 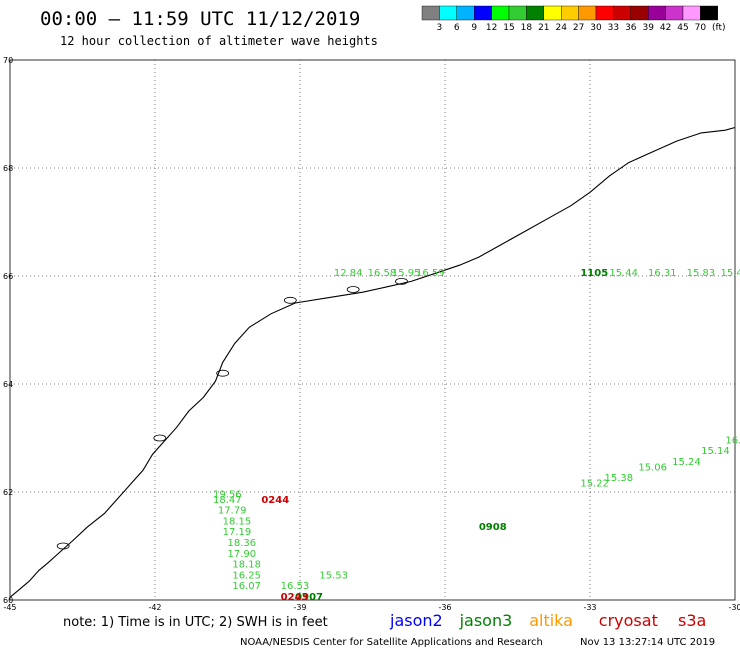 What do you see at coordinates (242, 554) in the screenshot?
I see `wave-height-label: 17.90` at bounding box center [242, 554].